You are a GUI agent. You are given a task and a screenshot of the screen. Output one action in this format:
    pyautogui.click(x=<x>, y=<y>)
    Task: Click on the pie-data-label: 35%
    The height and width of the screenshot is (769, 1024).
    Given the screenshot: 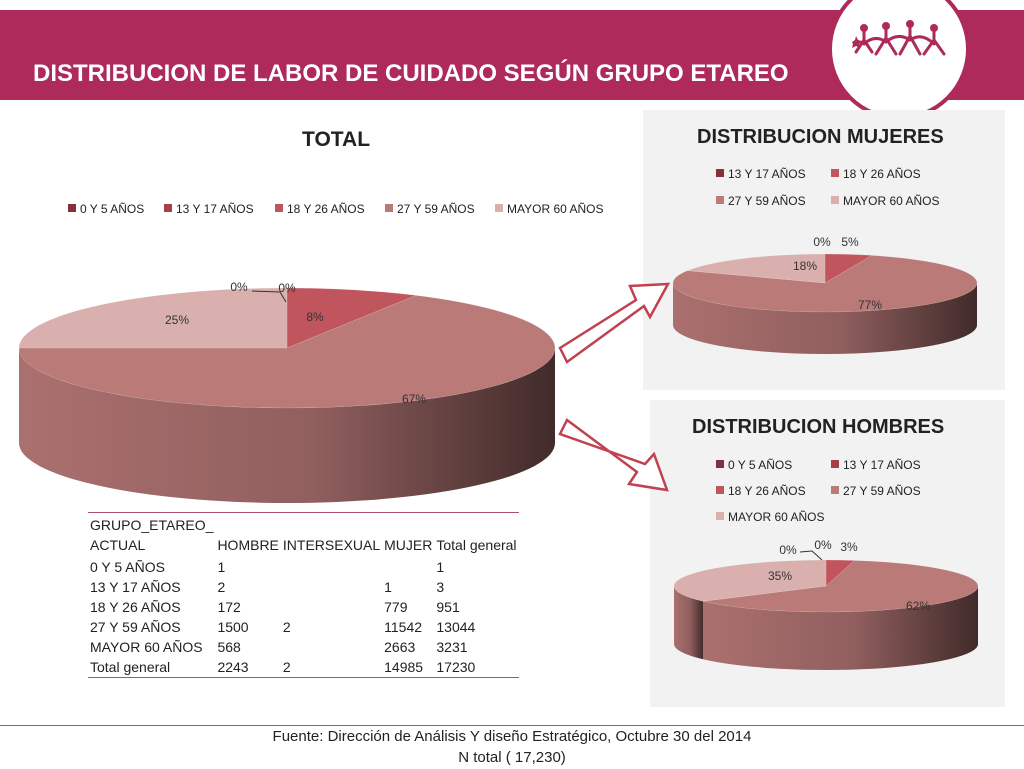 What is the action you would take?
    pyautogui.click(x=780, y=576)
    